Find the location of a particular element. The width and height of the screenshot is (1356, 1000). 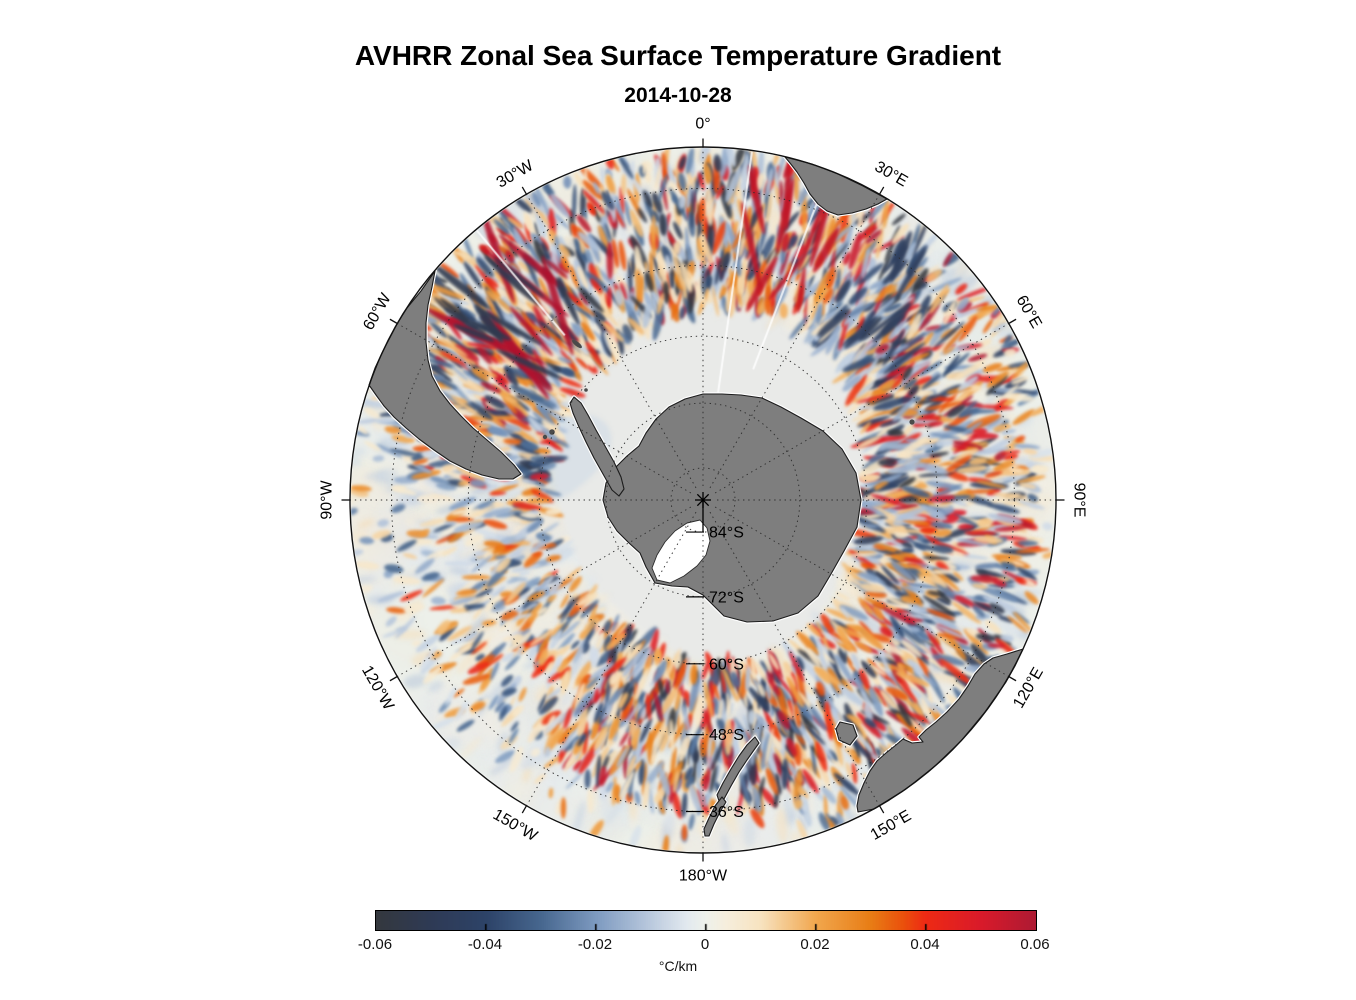

longitude-label-150W: 150°W is located at coordinates (515, 825).